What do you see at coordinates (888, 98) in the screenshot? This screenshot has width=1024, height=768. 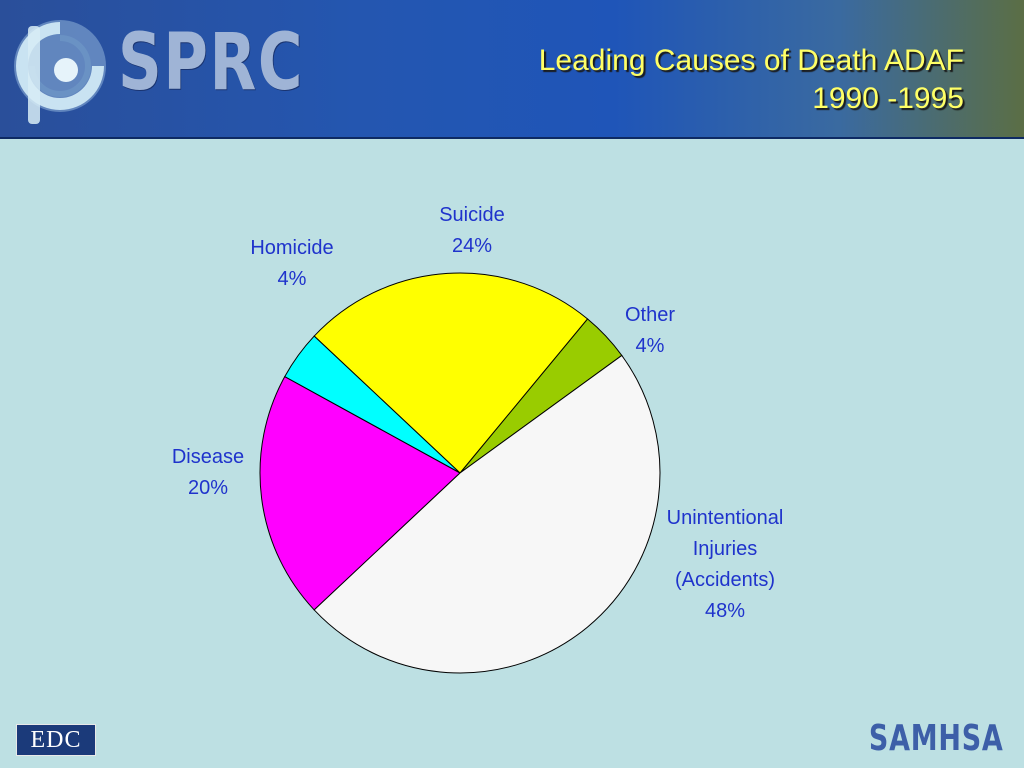 I see `title-line-2: 1990 -1995` at bounding box center [888, 98].